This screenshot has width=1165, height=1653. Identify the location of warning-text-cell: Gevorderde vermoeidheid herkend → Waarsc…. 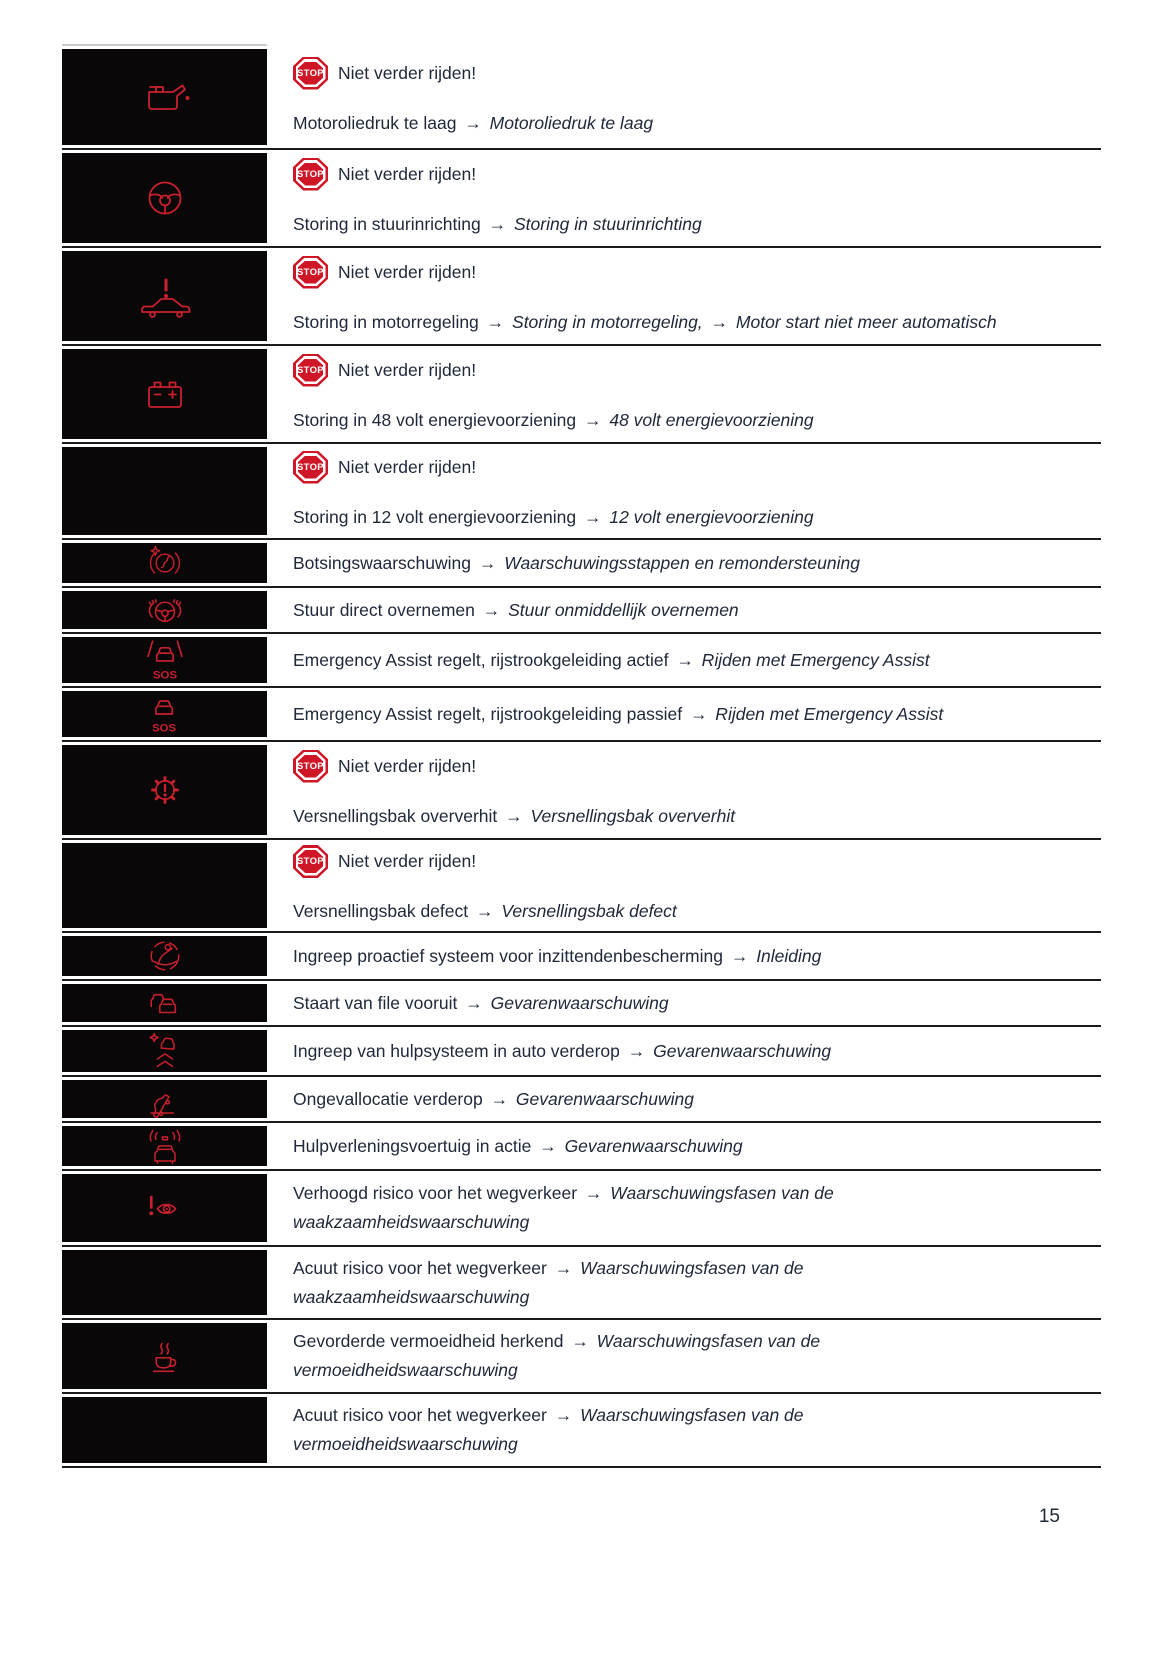
(684, 1356).